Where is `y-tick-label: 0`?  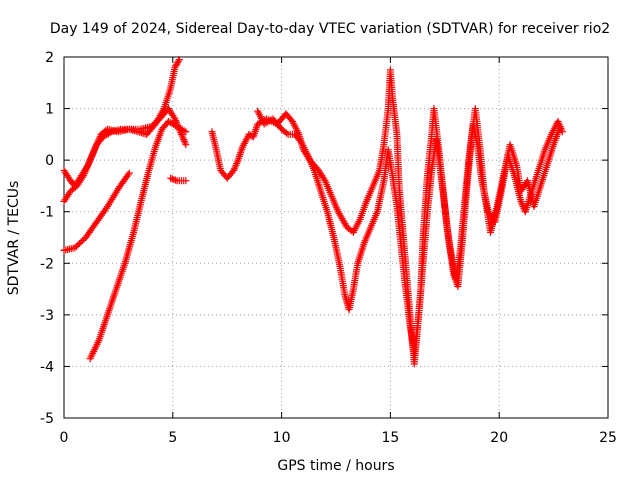
y-tick-label: 0 is located at coordinates (49, 161).